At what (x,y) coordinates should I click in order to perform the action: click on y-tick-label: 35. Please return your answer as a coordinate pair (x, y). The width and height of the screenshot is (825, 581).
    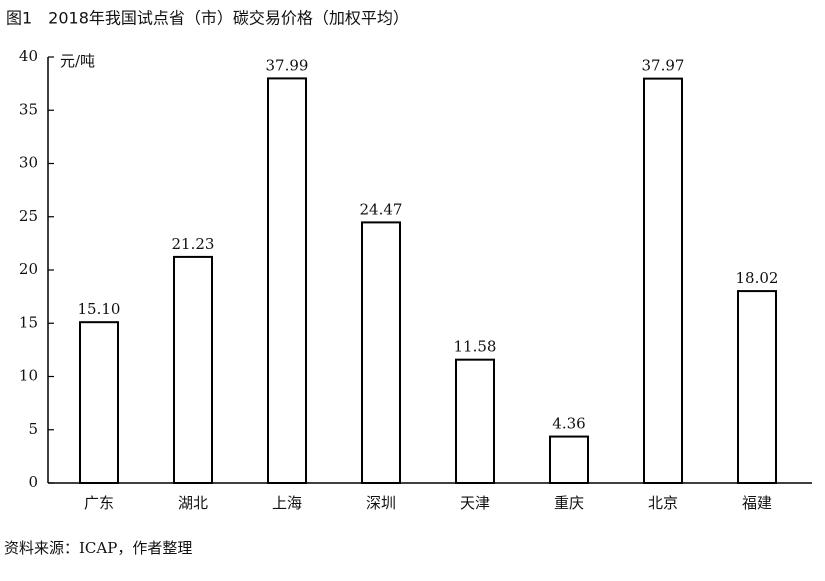
    Looking at the image, I should click on (28, 109).